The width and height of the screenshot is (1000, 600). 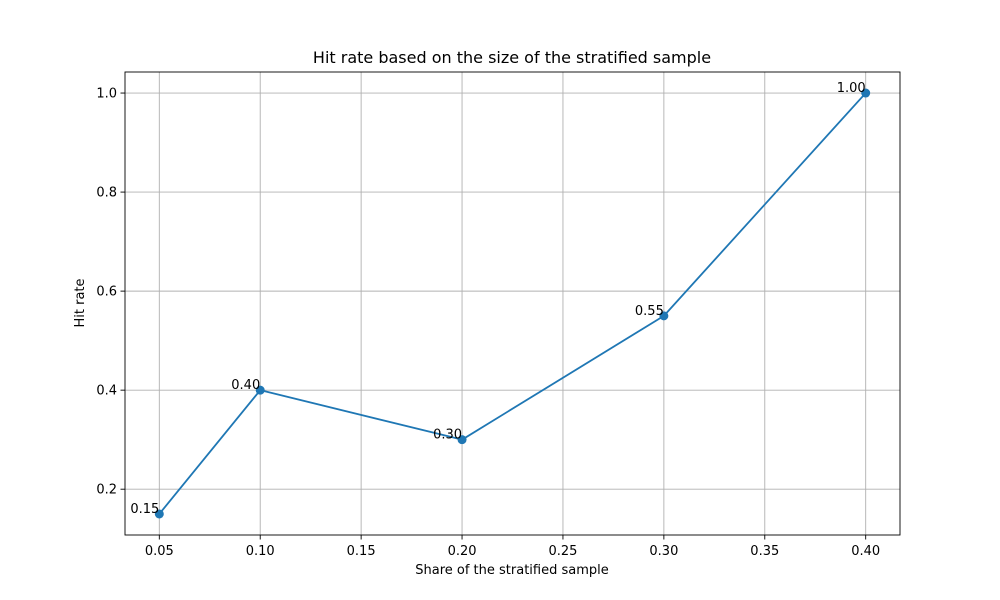 I want to click on y-axis-label: Hit rate, so click(x=80, y=302).